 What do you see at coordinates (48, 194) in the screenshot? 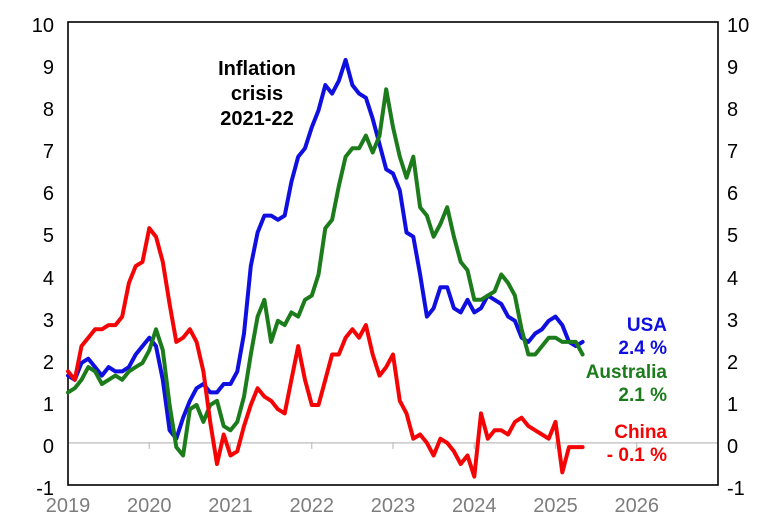
I see `y-axis-tick-label-left: 6` at bounding box center [48, 194].